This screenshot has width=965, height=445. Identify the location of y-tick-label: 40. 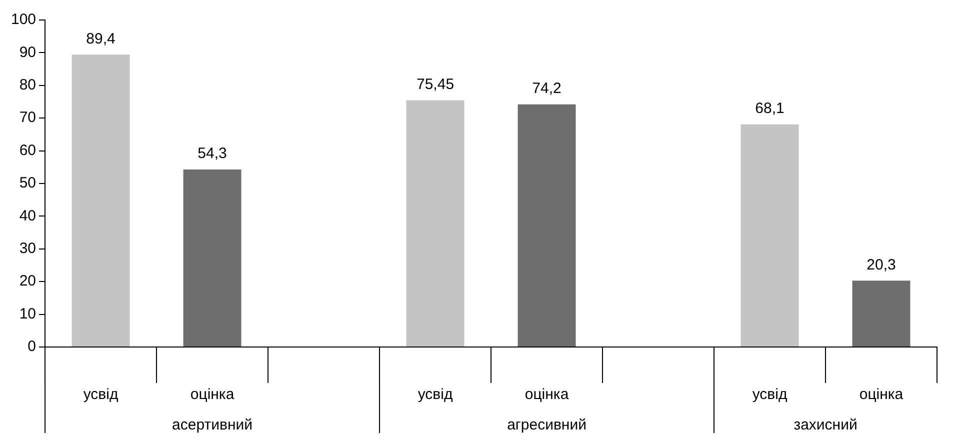
(27, 215).